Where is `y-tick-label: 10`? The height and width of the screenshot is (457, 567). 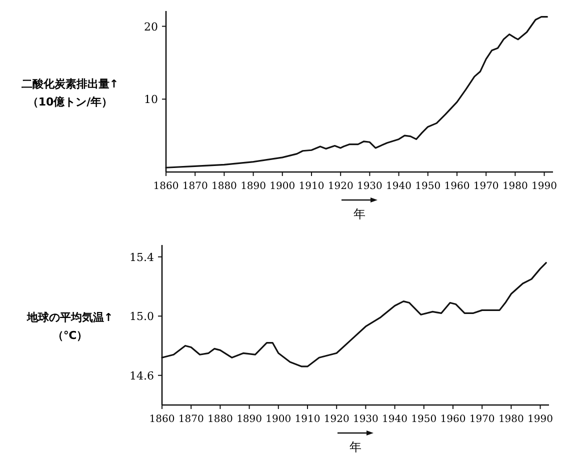
y-tick-label: 10 is located at coordinates (151, 99).